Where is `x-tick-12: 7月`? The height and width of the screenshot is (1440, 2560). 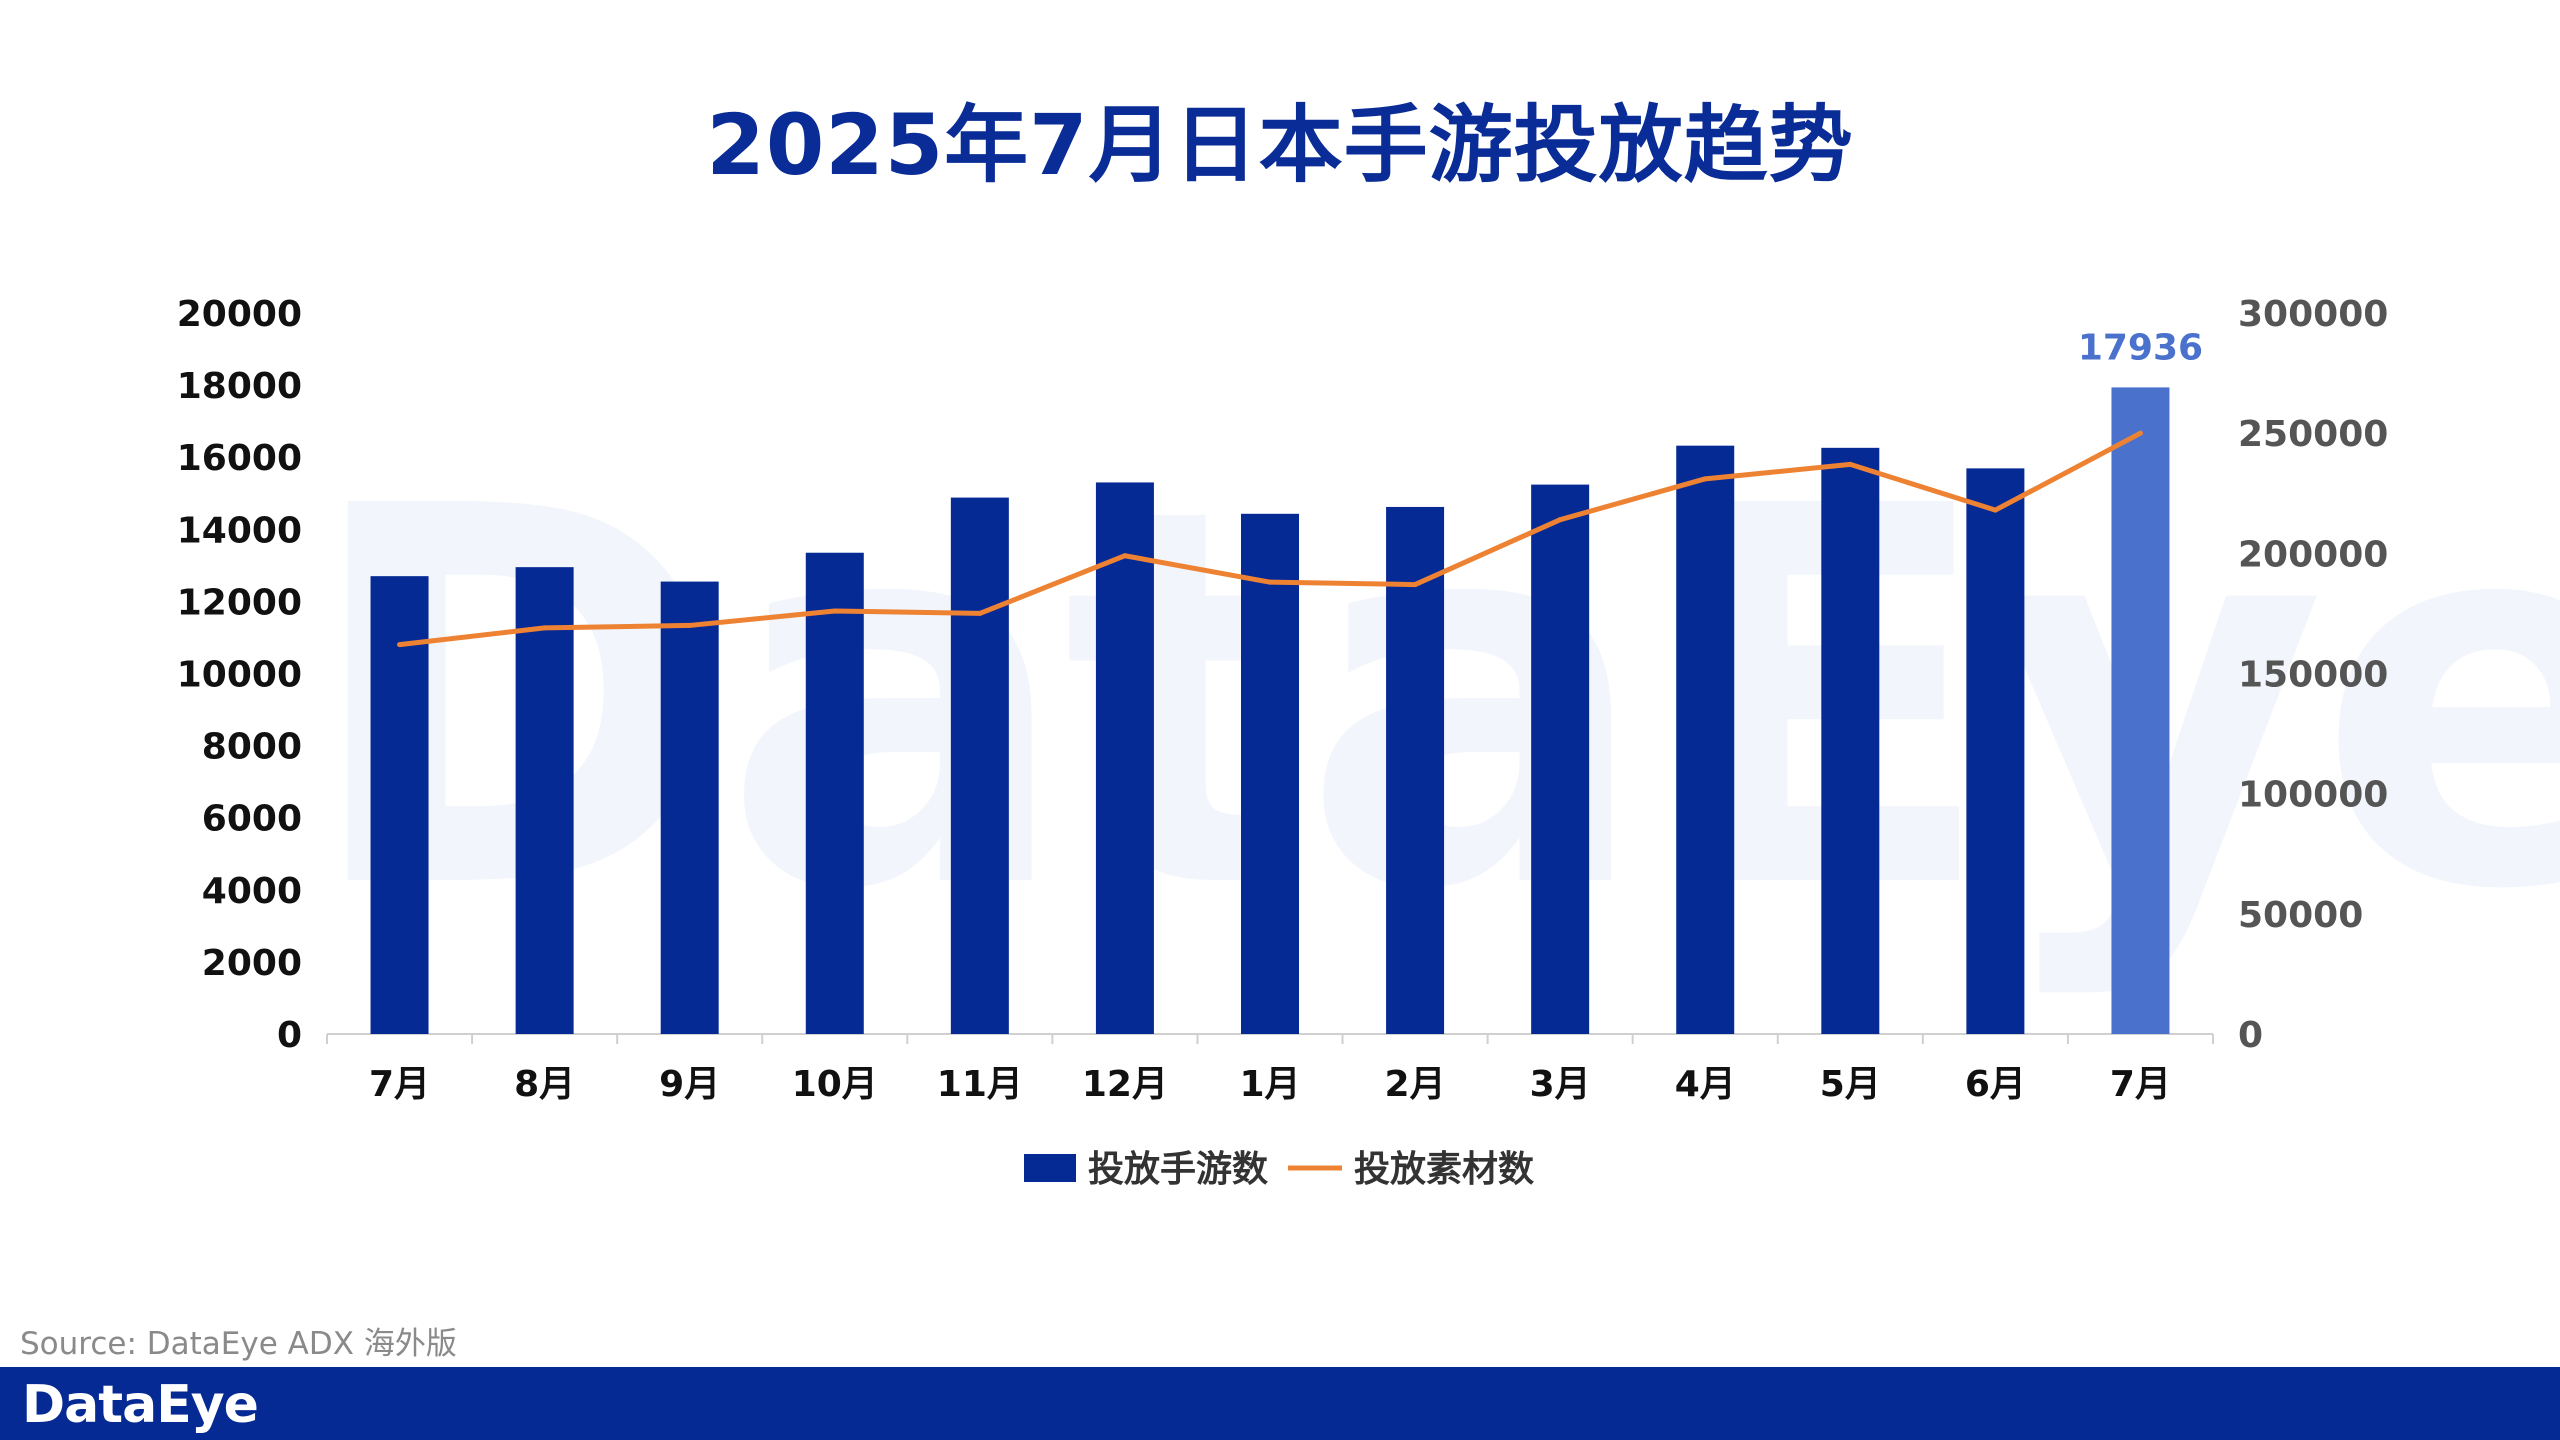
x-tick-12: 7月 is located at coordinates (2140, 1084).